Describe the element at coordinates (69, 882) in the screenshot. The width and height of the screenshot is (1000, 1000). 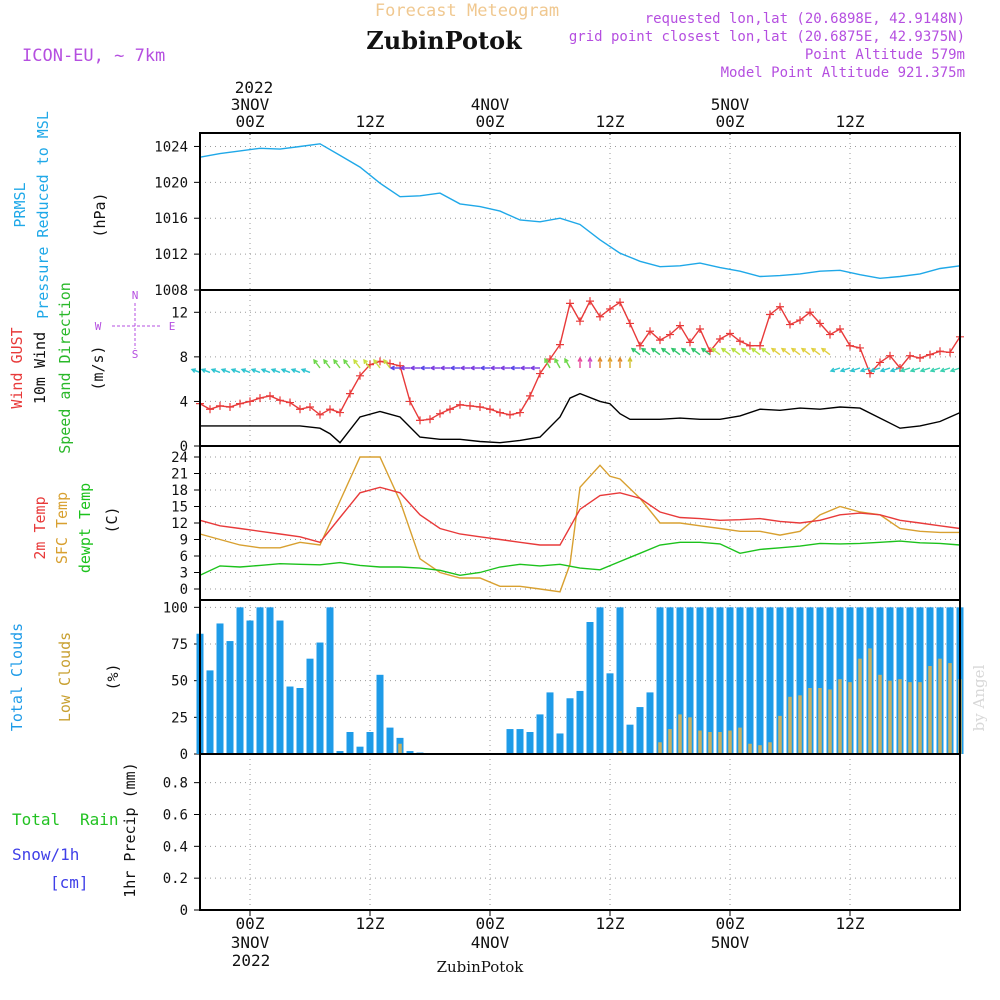
I see `label-cm: [cm]` at that location.